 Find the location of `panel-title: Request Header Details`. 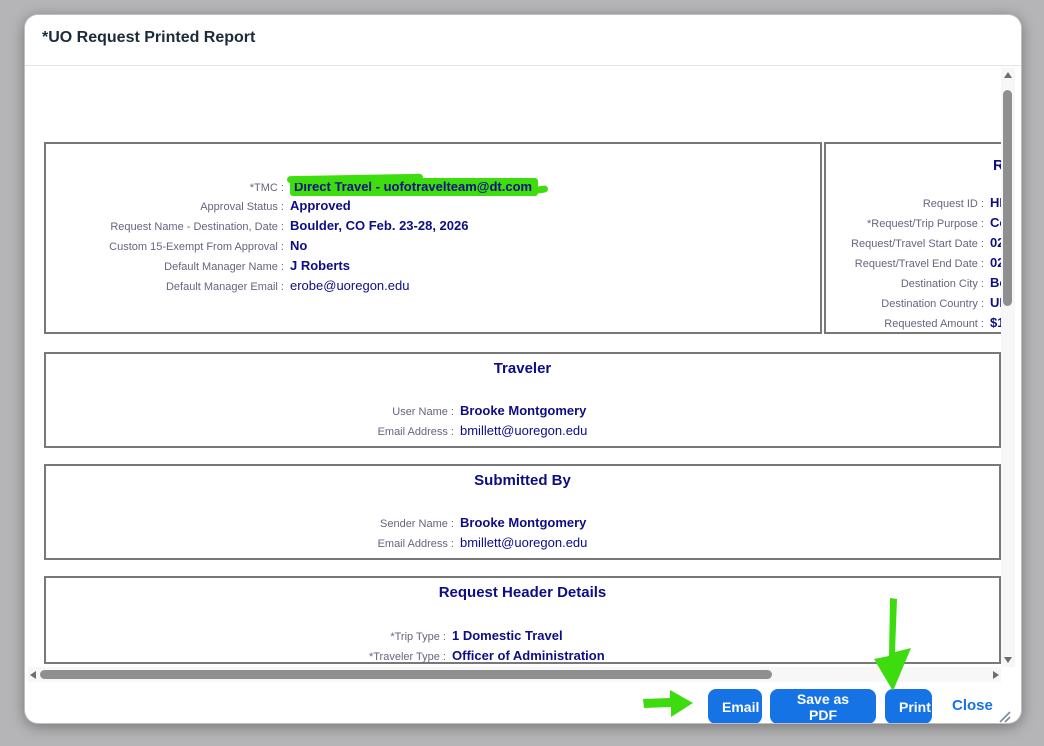

panel-title: Request Header Details is located at coordinates (522, 592).